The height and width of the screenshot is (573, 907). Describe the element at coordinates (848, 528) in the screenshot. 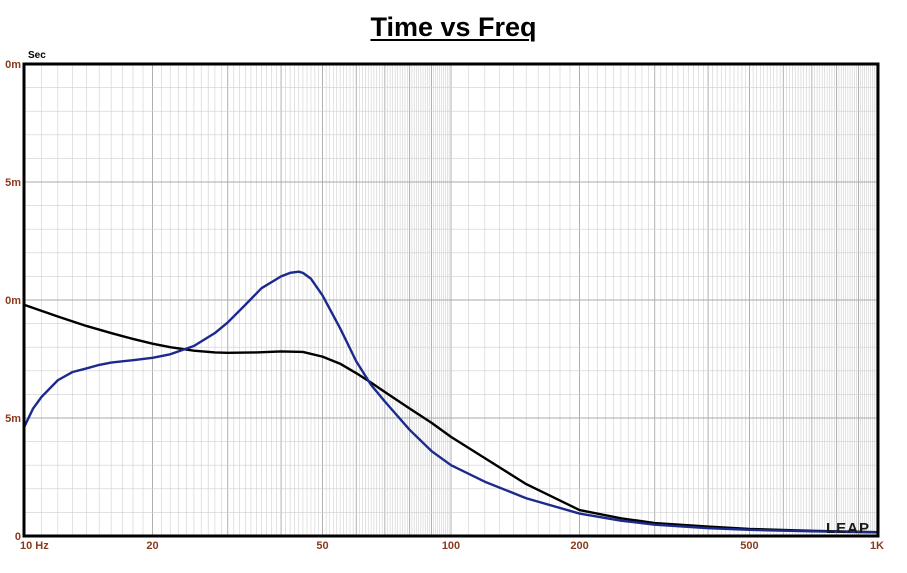

I see `watermark-logo: LEAP` at that location.